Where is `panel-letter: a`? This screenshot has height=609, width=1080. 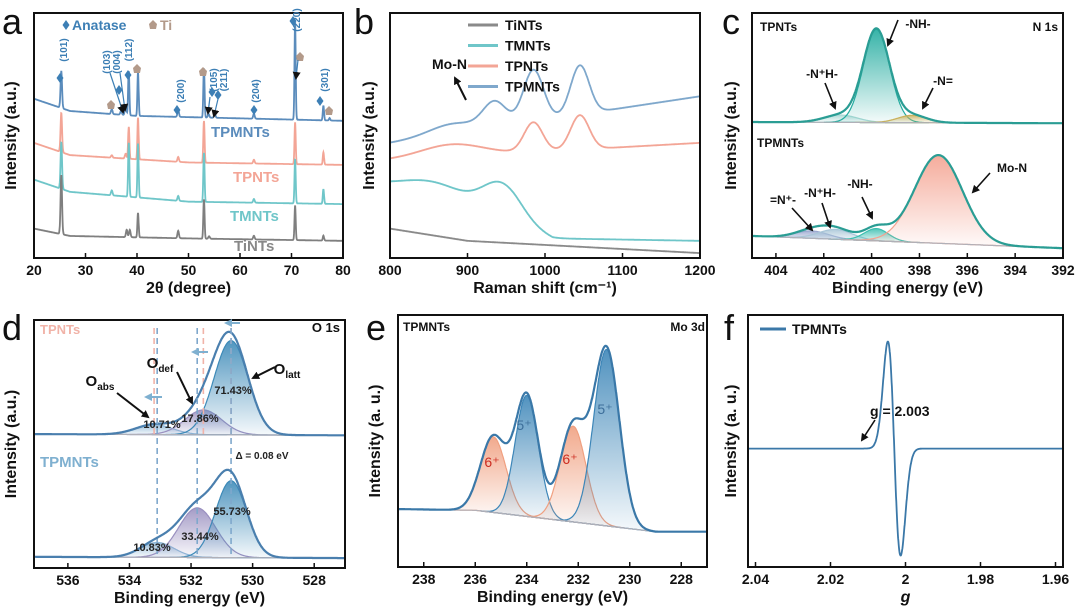 panel-letter: a is located at coordinates (12, 21).